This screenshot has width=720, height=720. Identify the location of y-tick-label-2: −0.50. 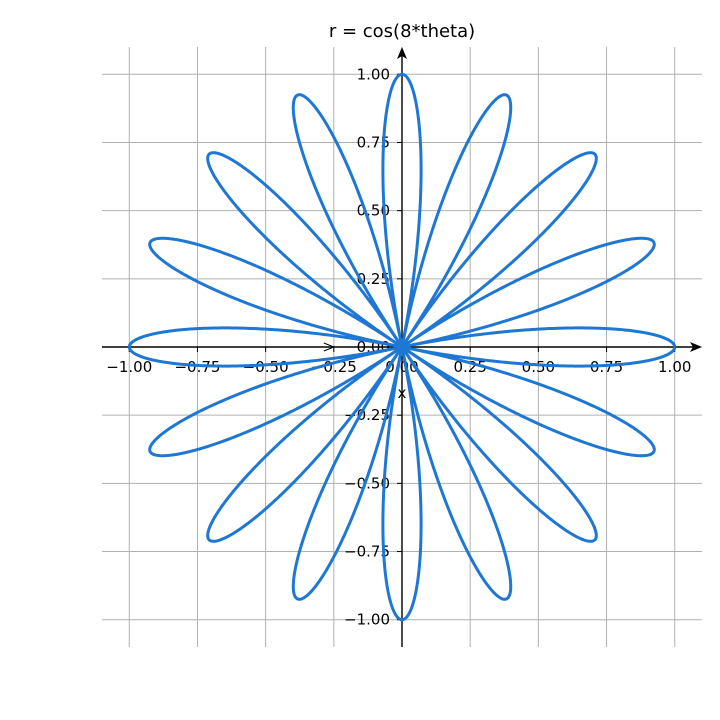
(367, 483).